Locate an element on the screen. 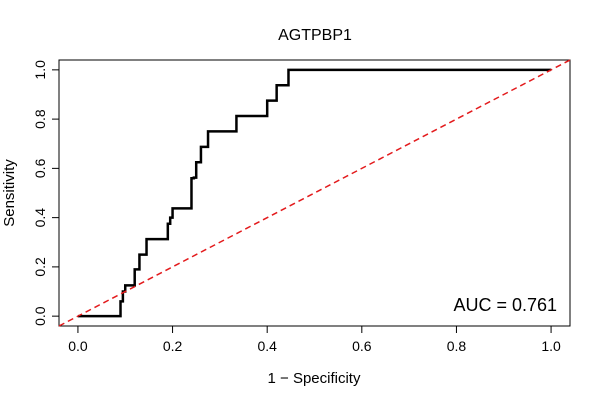 The height and width of the screenshot is (400, 600). y-tick-label: 0.0 is located at coordinates (40, 316).